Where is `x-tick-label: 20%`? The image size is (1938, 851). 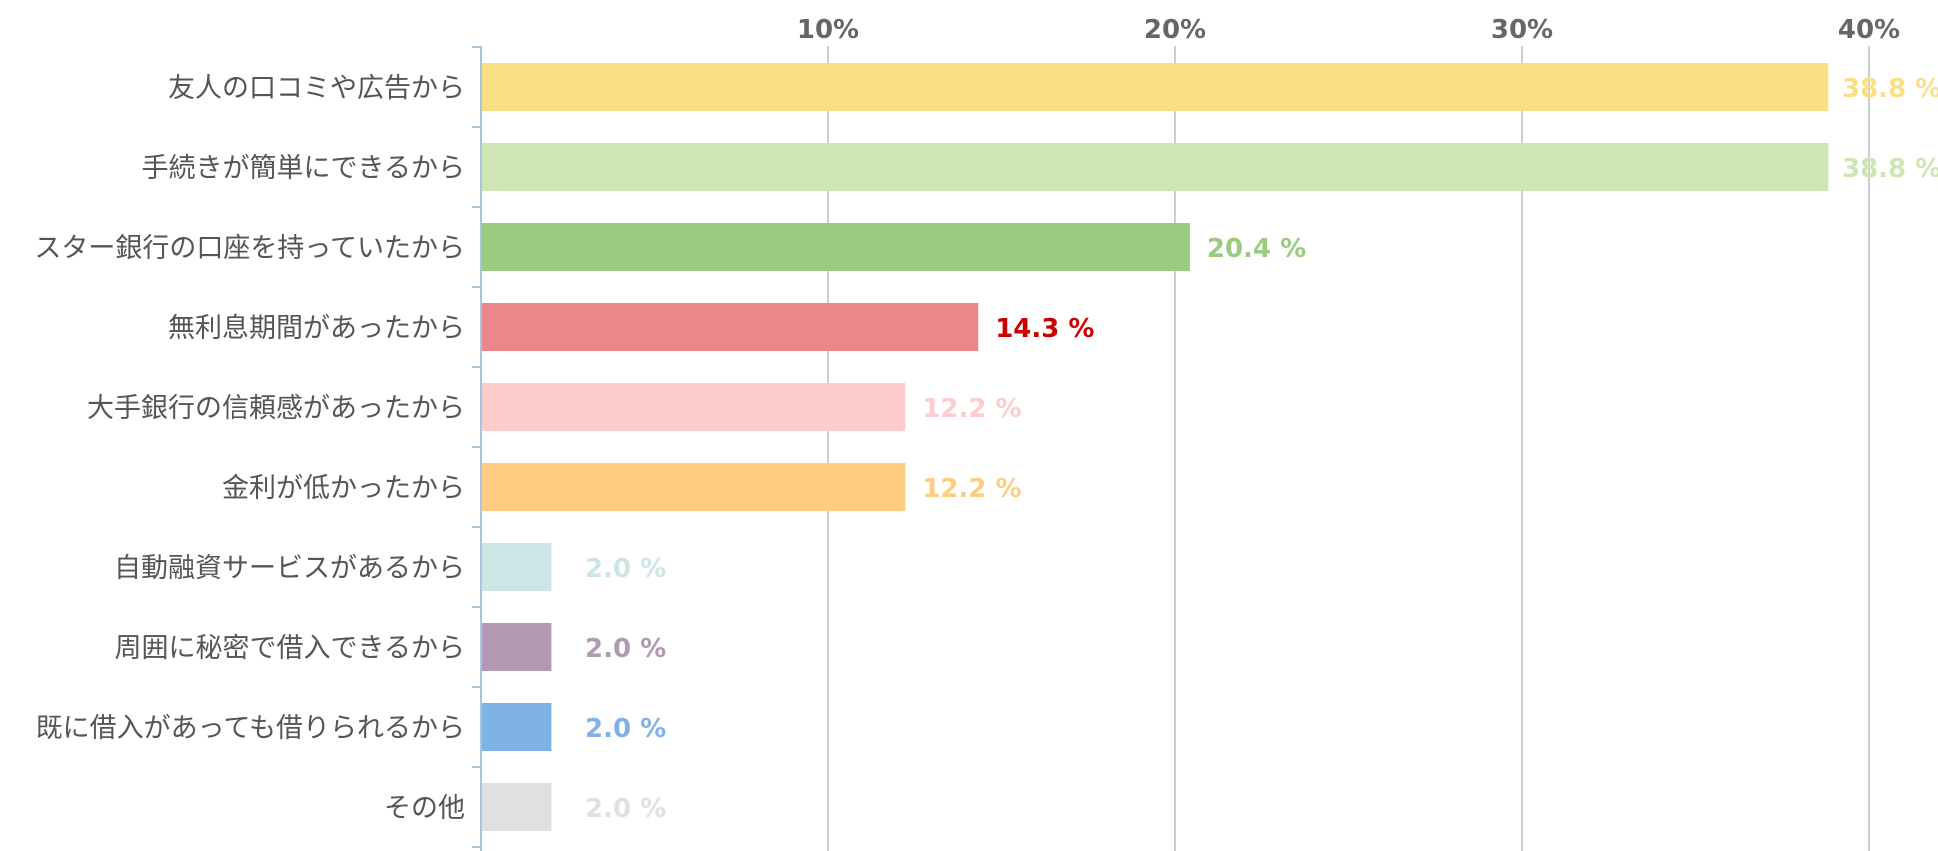
x-tick-label: 20% is located at coordinates (1175, 30).